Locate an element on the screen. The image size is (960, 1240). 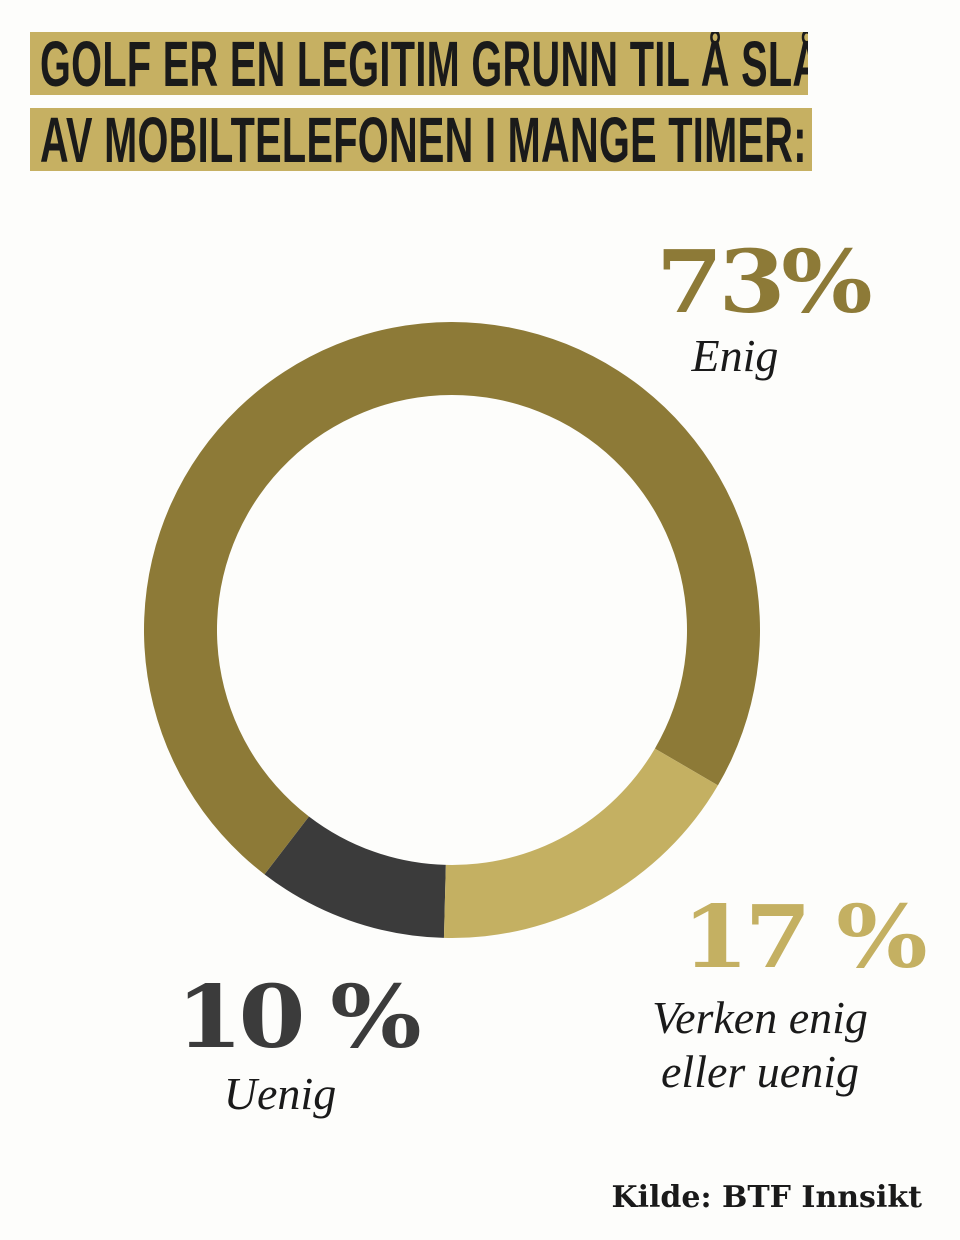
donut-slice-uenig is located at coordinates (355, 877).